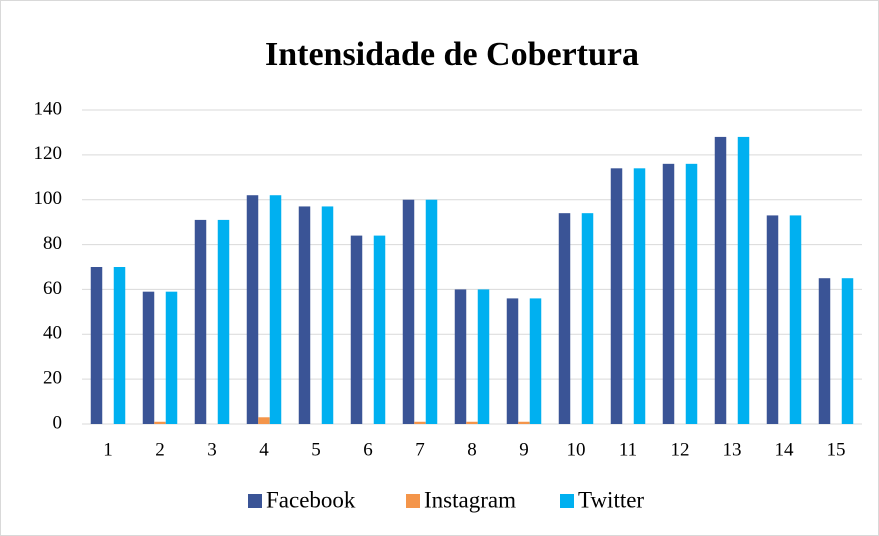  What do you see at coordinates (264, 449) in the screenshot?
I see `x-tick-label: 4` at bounding box center [264, 449].